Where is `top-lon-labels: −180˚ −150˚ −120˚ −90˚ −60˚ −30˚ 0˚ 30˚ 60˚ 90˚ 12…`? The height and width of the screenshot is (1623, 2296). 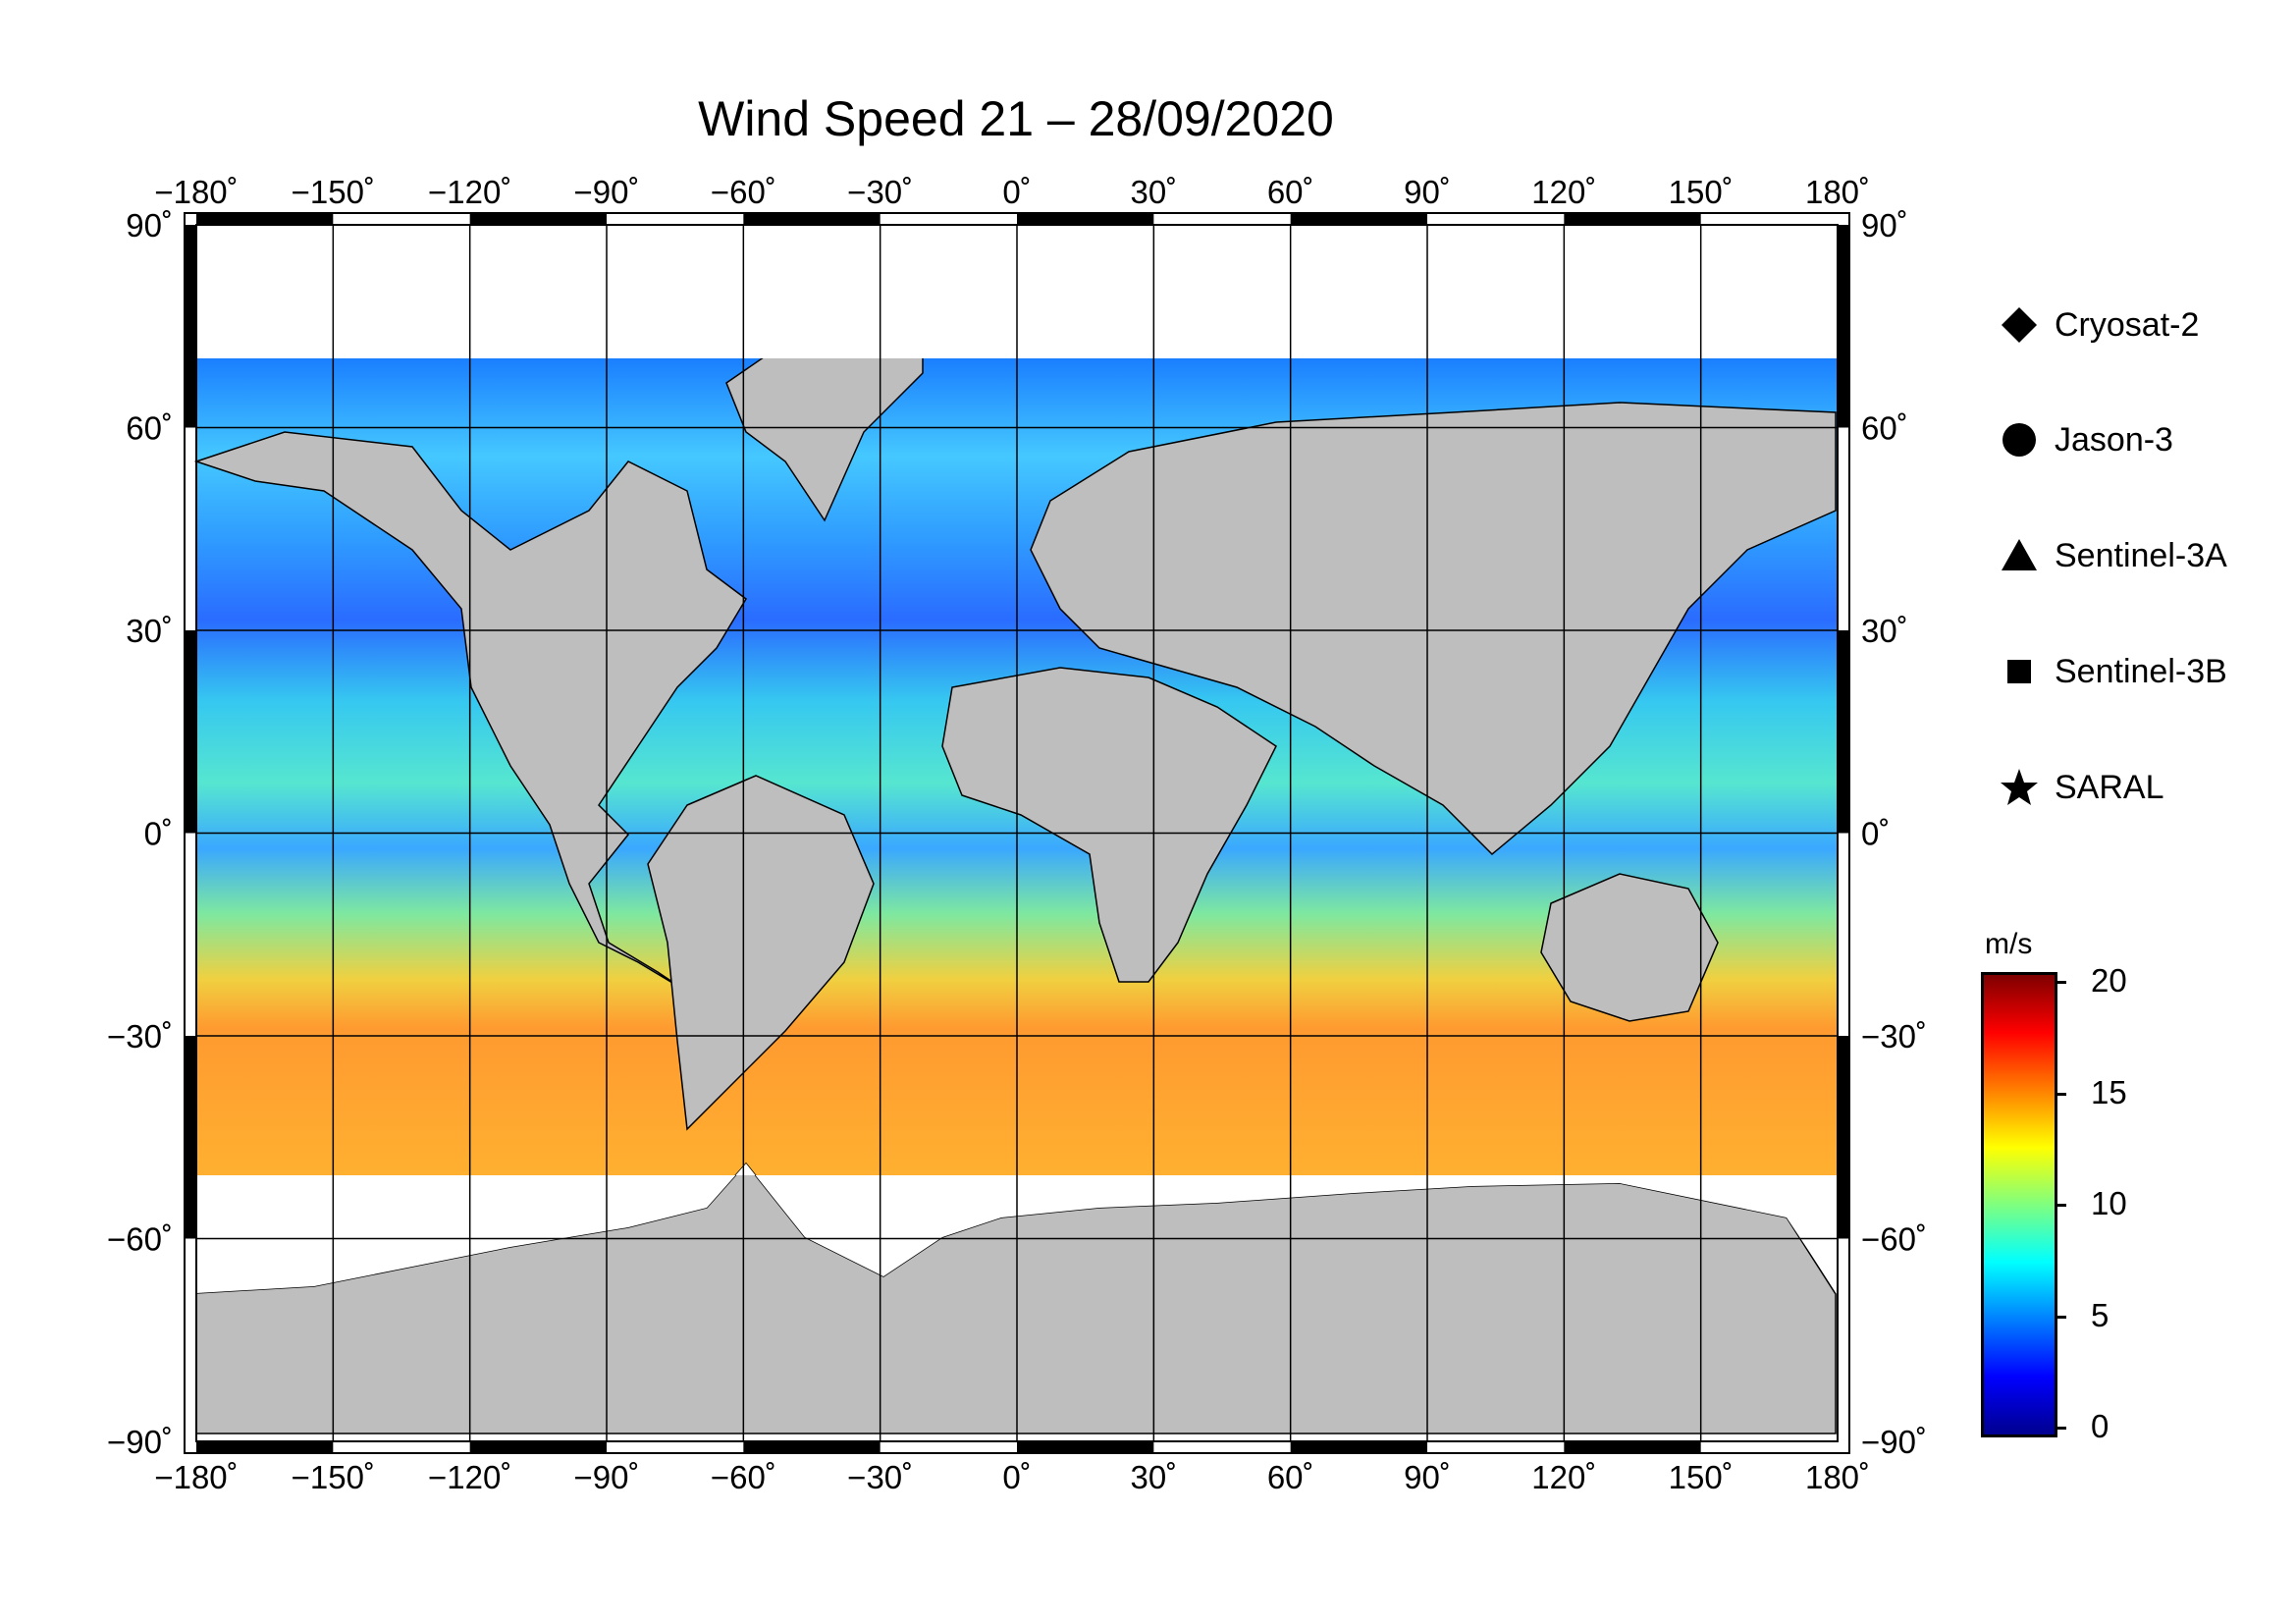
top-lon-labels: −180˚ −150˚ −120˚ −90˚ −60˚ −30˚ 0˚ 30˚ 60˚ 90˚ 12… is located at coordinates (1012, 192).